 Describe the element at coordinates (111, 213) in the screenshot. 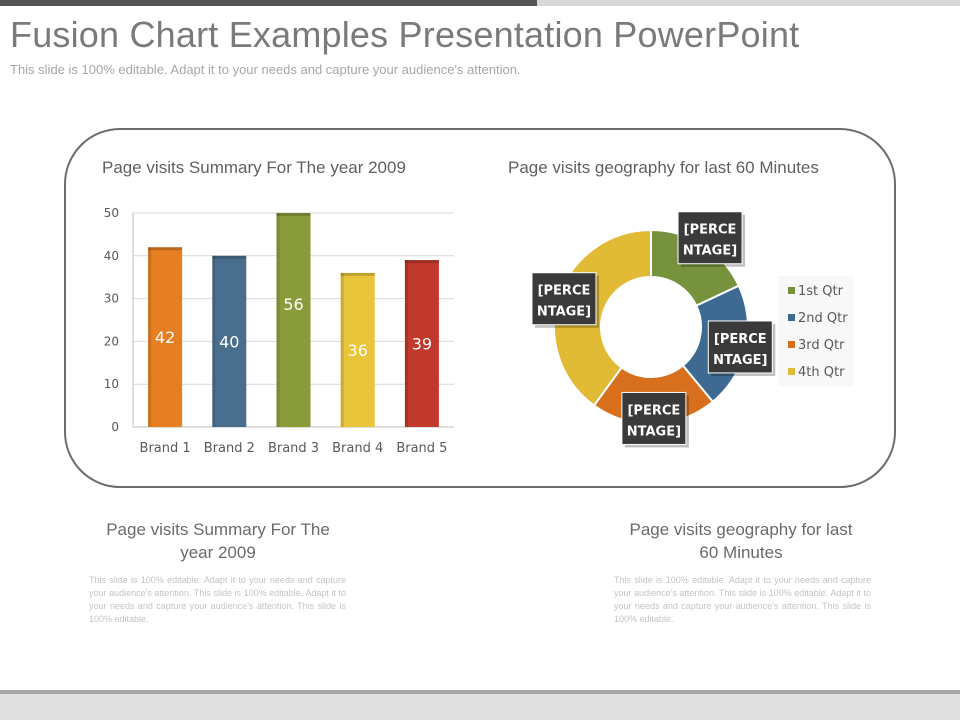

I see `y-tick-label: 50` at that location.